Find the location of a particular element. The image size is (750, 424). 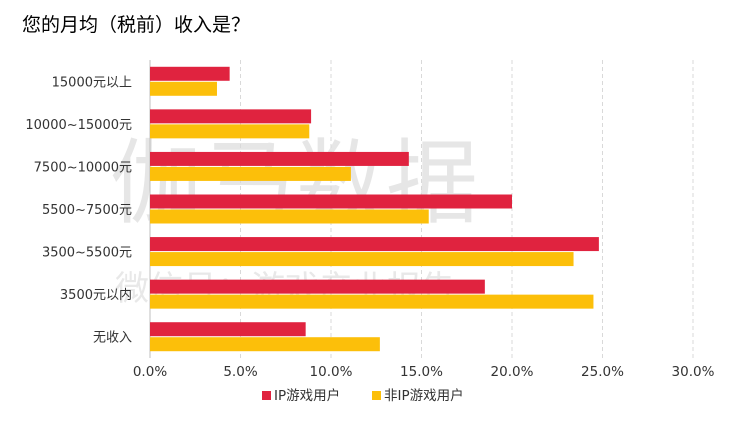

x-tick-label: 0.0% is located at coordinates (150, 372).